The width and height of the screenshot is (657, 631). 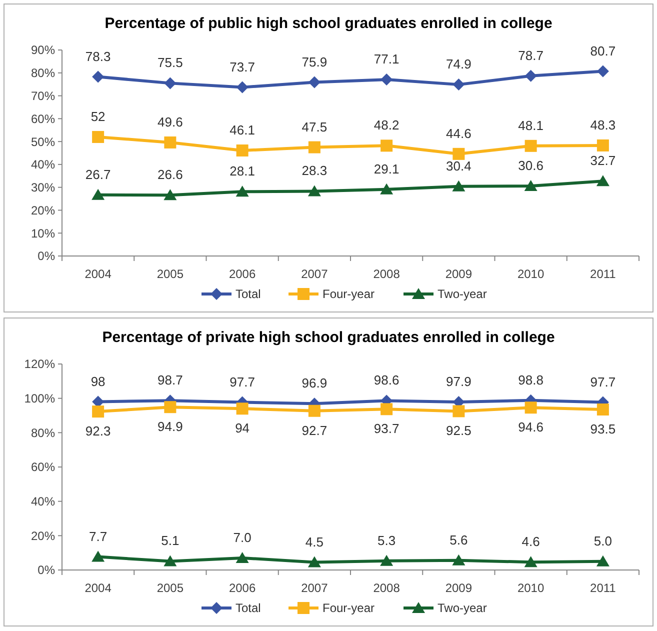 What do you see at coordinates (98, 536) in the screenshot?
I see `data-label: 7.7` at bounding box center [98, 536].